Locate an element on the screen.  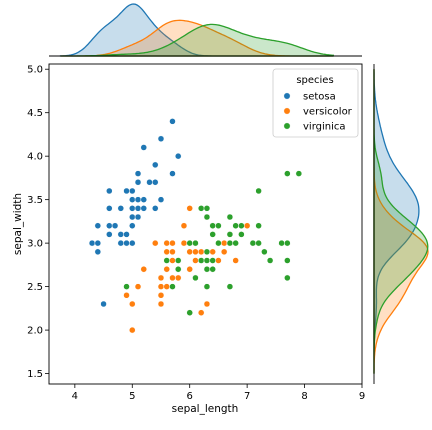
x-axis-ticks: 4 5 6 7 8 9 is located at coordinates (218, 393).